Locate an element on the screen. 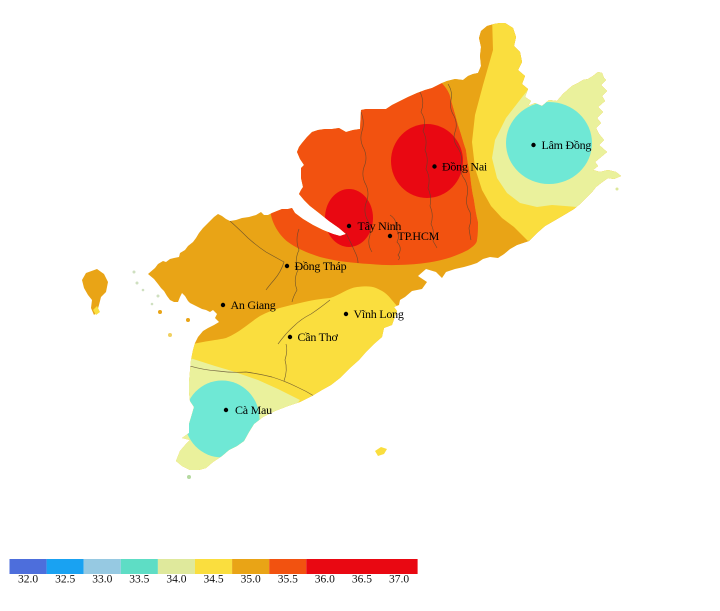 This screenshot has height=611, width=720. svg-text: An Giang is located at coordinates (253, 305).